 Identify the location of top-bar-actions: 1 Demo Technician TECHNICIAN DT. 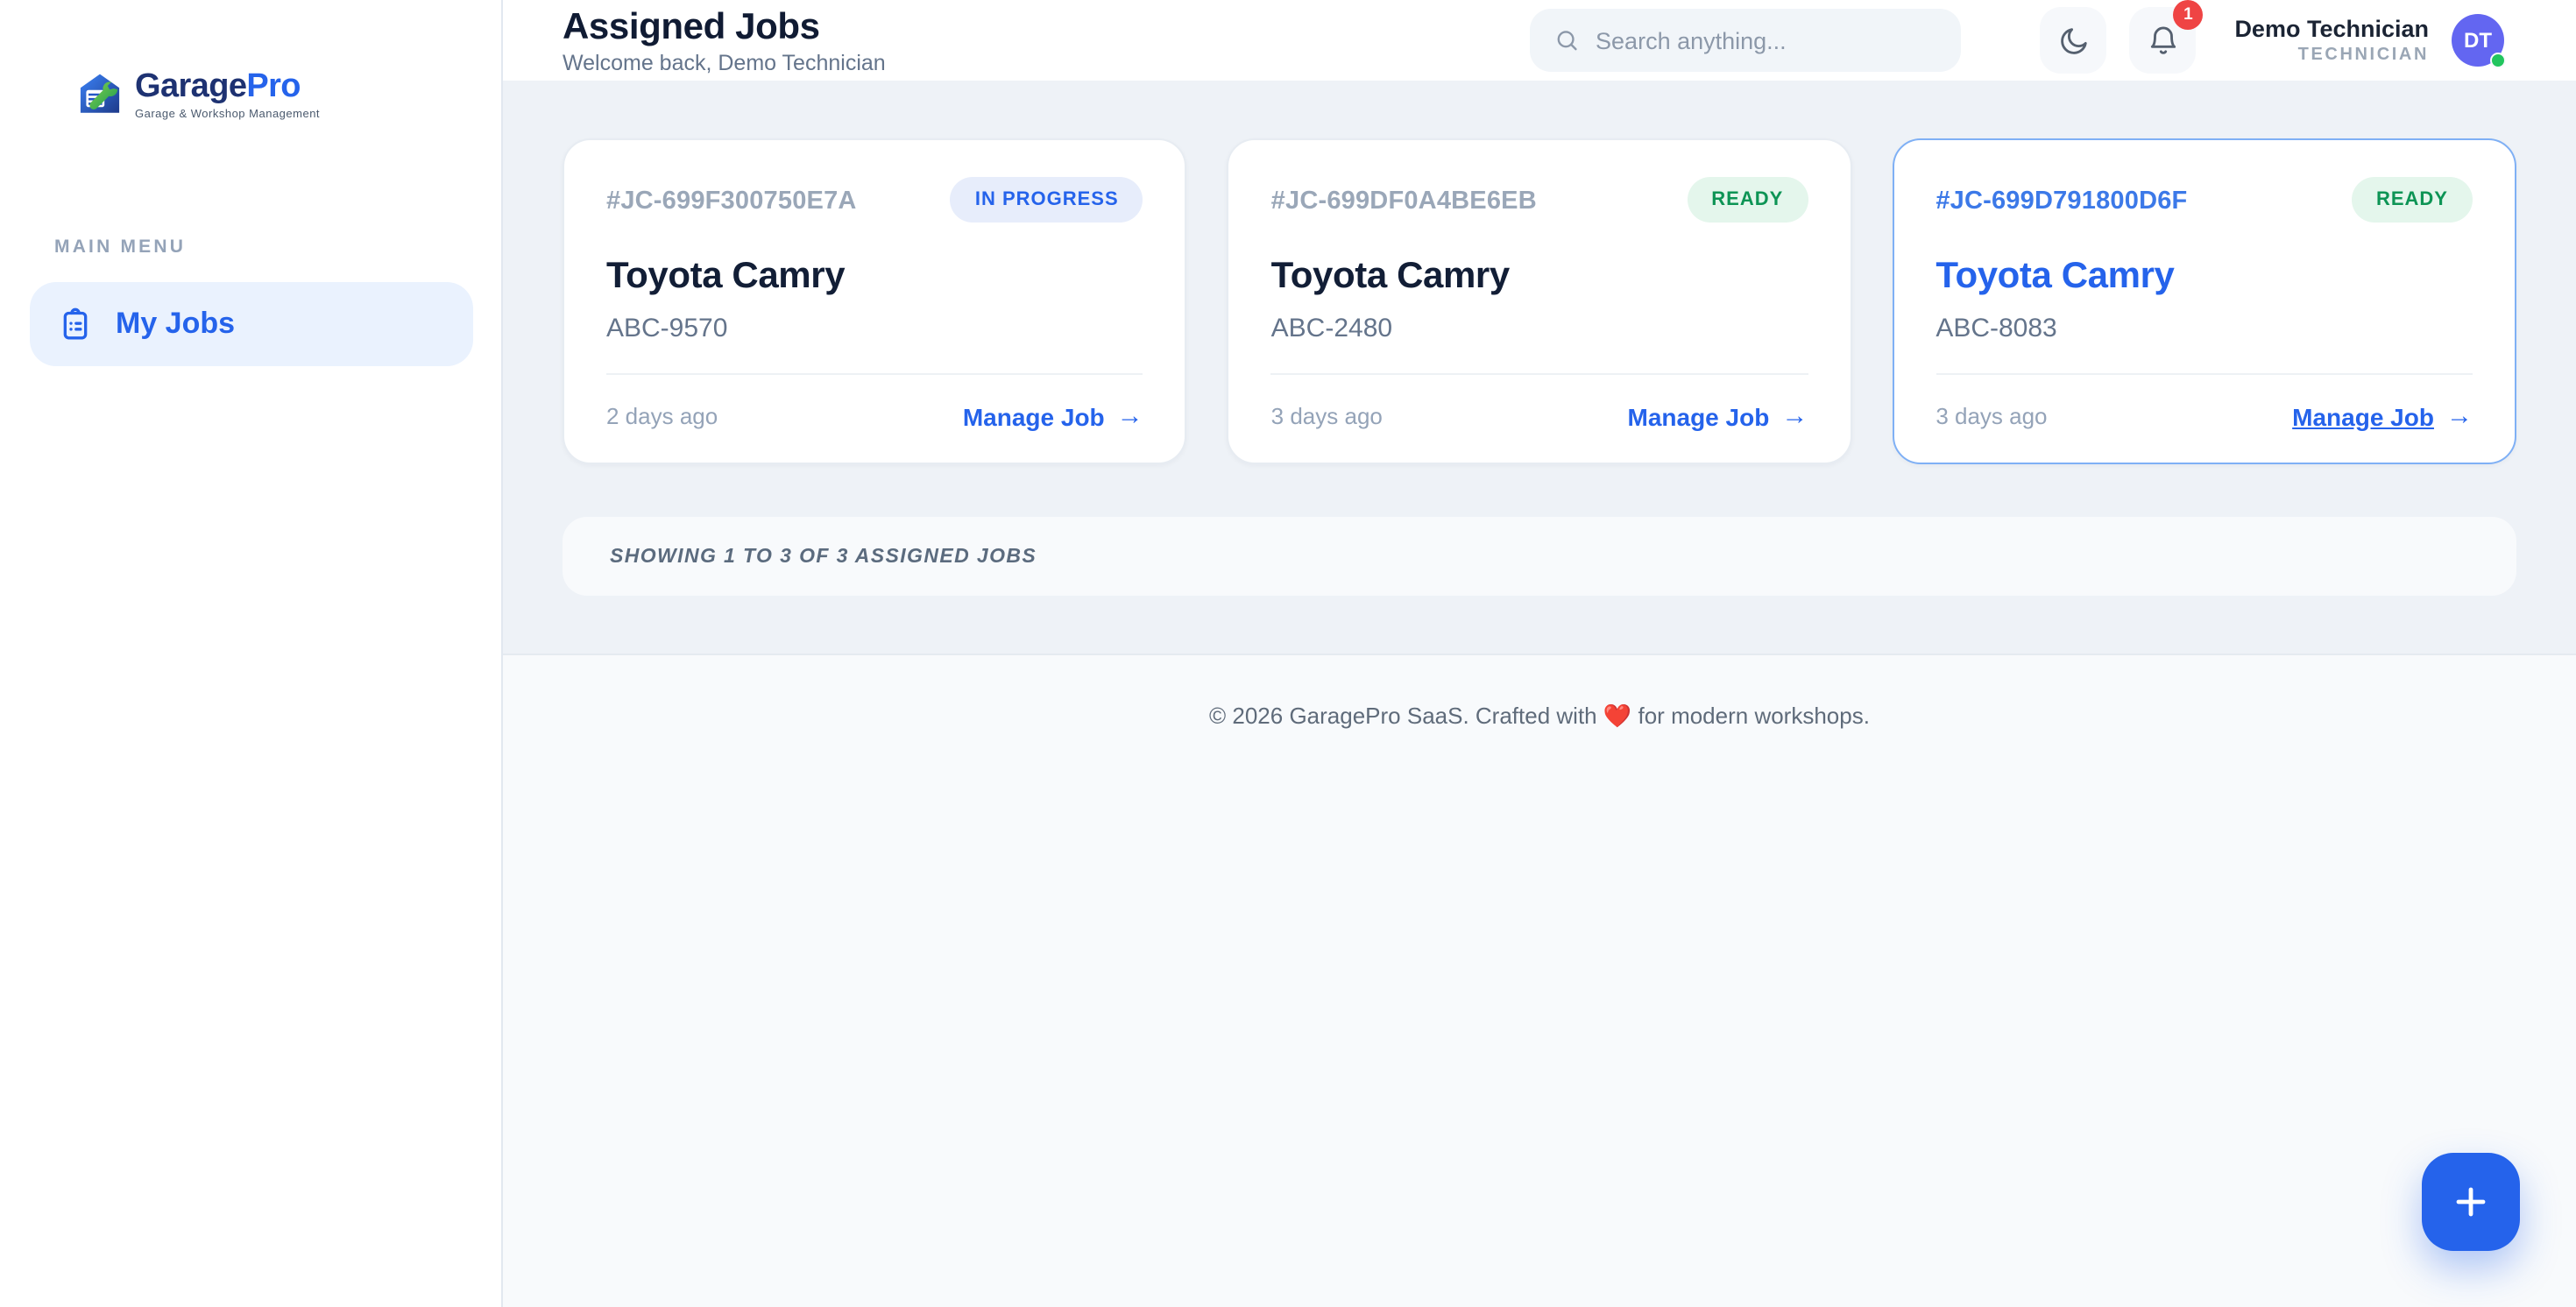
(2018, 37).